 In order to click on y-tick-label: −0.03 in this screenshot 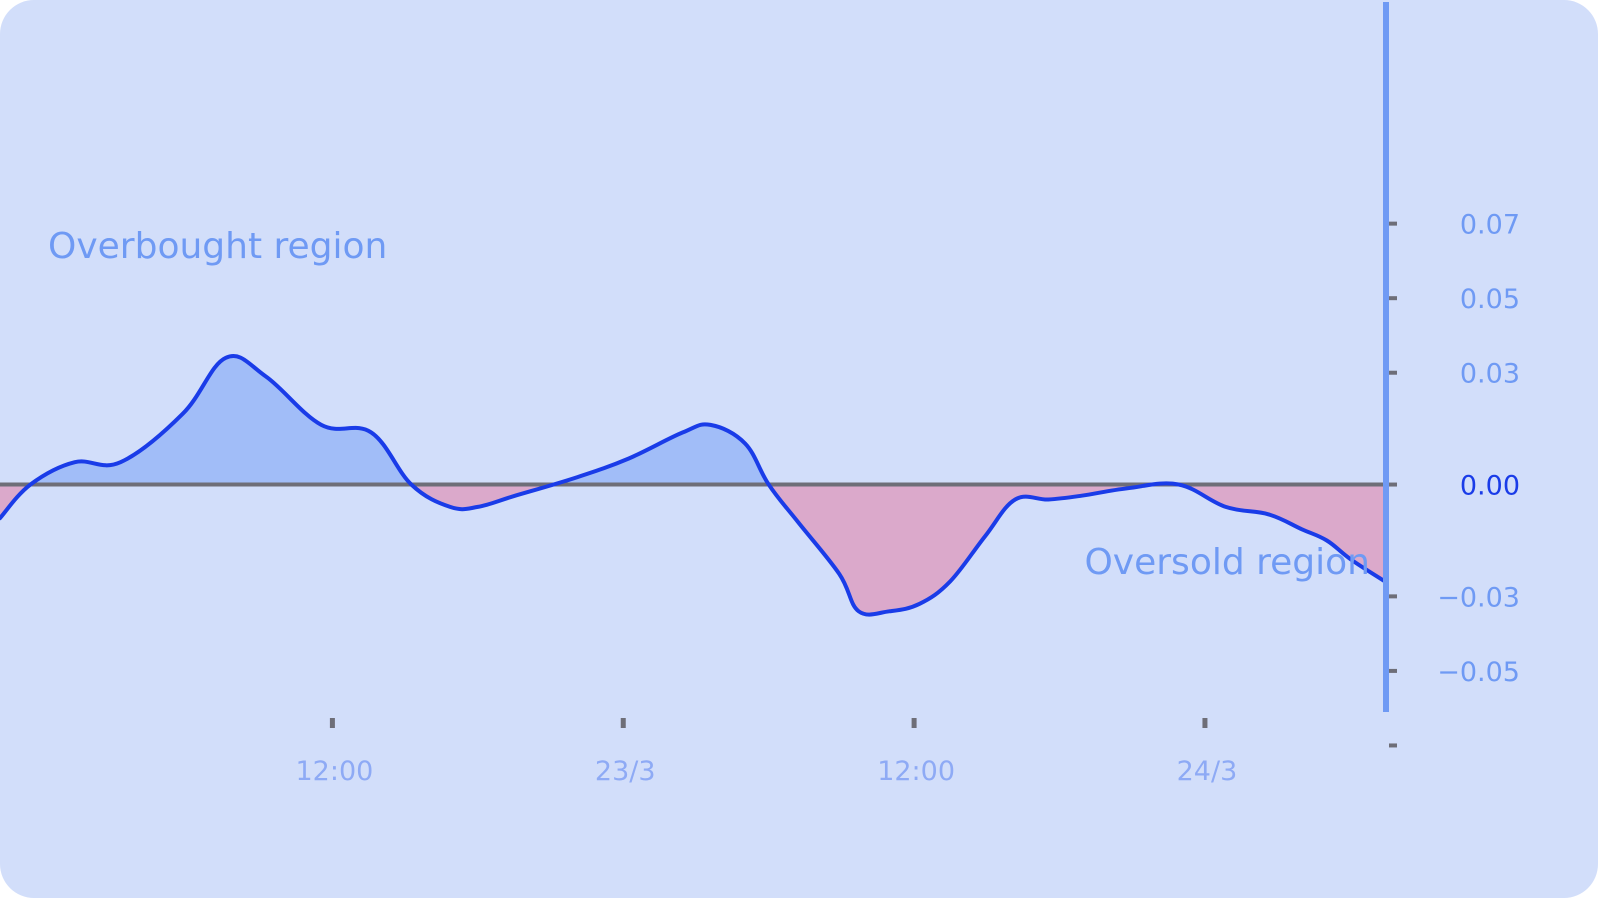, I will do `click(1478, 597)`.